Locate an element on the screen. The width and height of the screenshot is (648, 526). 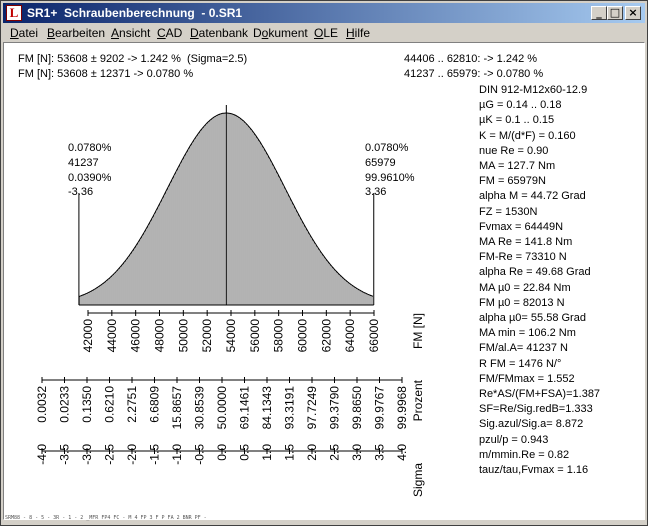
menu-item-ole: OLE is located at coordinates (326, 33).